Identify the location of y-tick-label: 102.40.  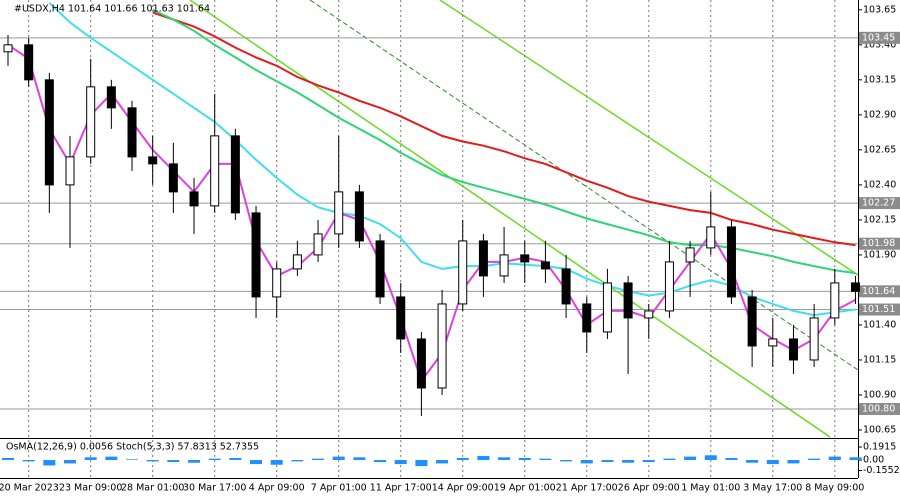
(879, 184).